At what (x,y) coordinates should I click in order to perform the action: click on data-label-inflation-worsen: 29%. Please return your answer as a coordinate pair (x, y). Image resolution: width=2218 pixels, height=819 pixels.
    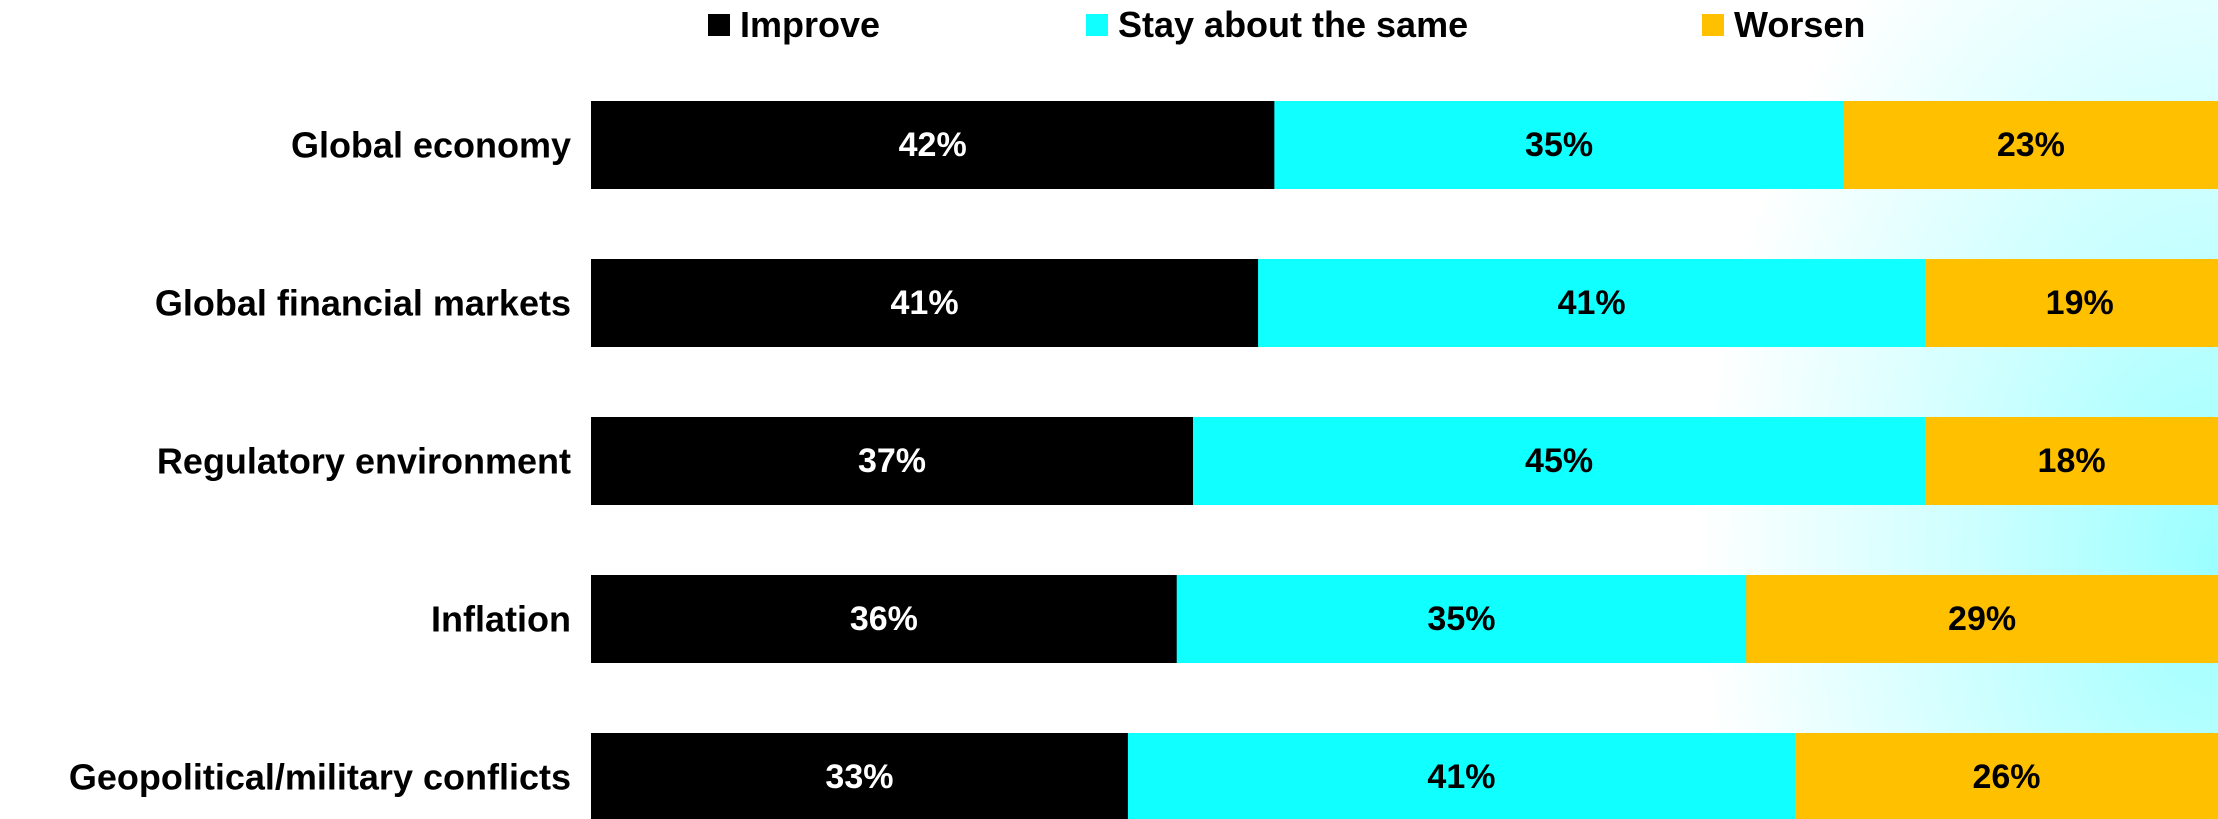
    Looking at the image, I should click on (1982, 619).